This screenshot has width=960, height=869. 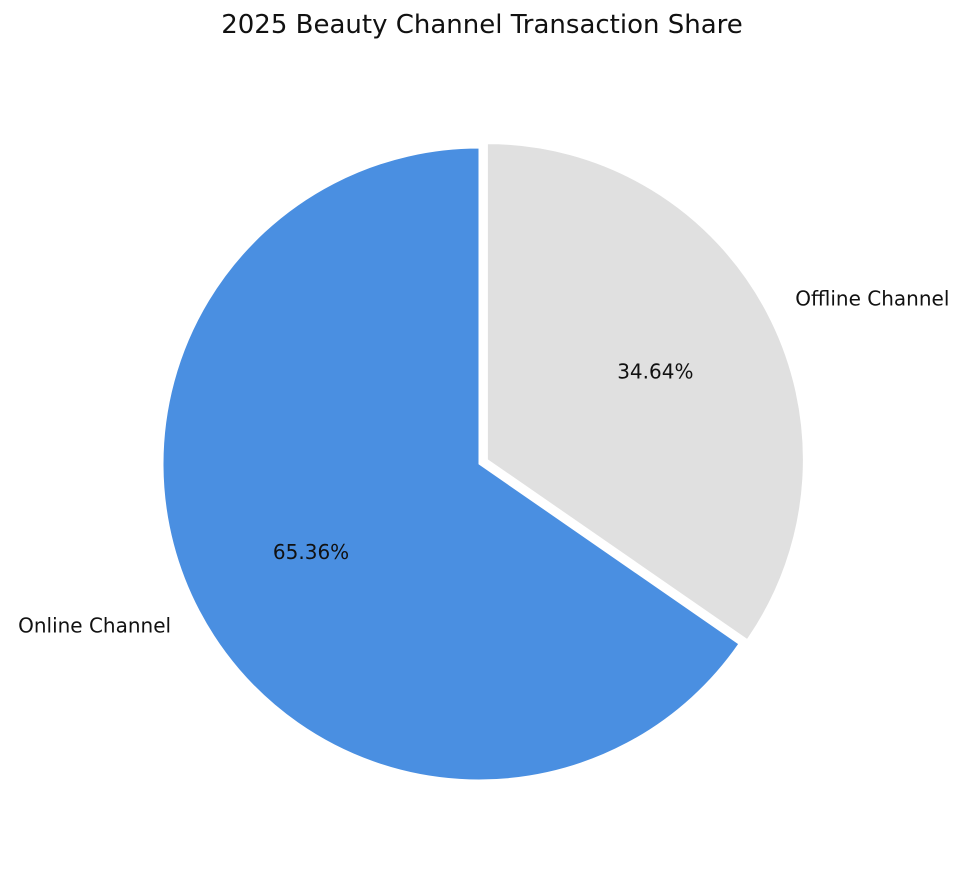 What do you see at coordinates (872, 298) in the screenshot?
I see `pie-category-label-offline-channel: Offline Channel` at bounding box center [872, 298].